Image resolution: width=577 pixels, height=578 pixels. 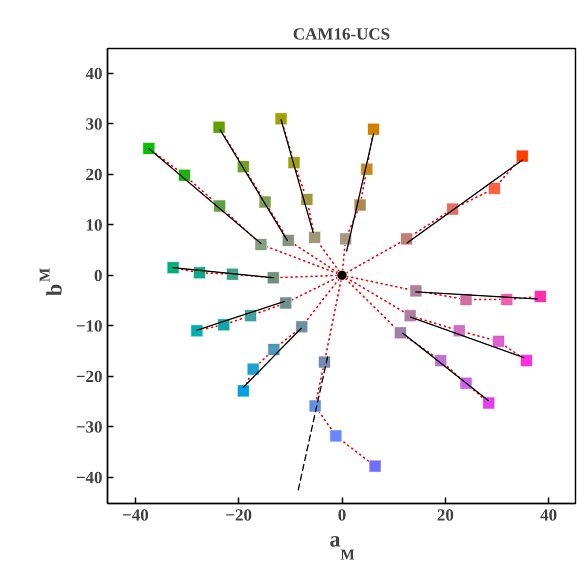 What do you see at coordinates (94, 225) in the screenshot?
I see `y-tick-label: 10` at bounding box center [94, 225].